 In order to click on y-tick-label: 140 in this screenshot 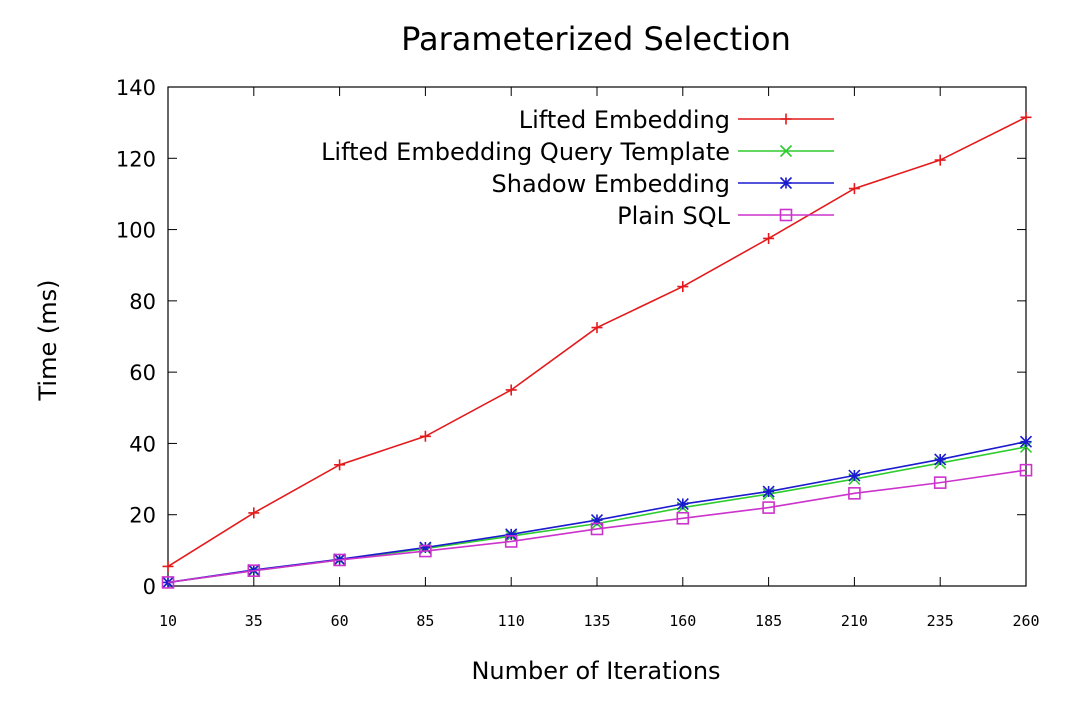, I will do `click(136, 88)`.